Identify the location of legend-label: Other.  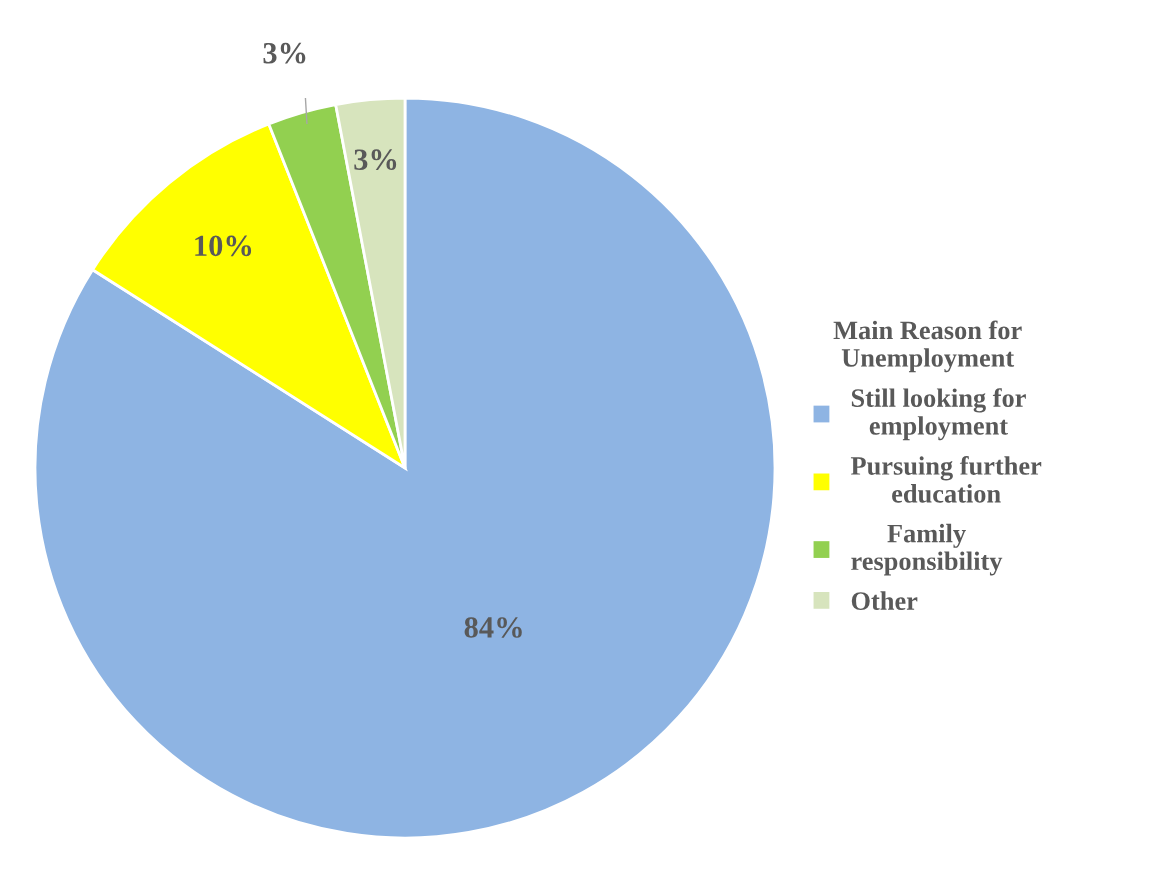
(884, 600).